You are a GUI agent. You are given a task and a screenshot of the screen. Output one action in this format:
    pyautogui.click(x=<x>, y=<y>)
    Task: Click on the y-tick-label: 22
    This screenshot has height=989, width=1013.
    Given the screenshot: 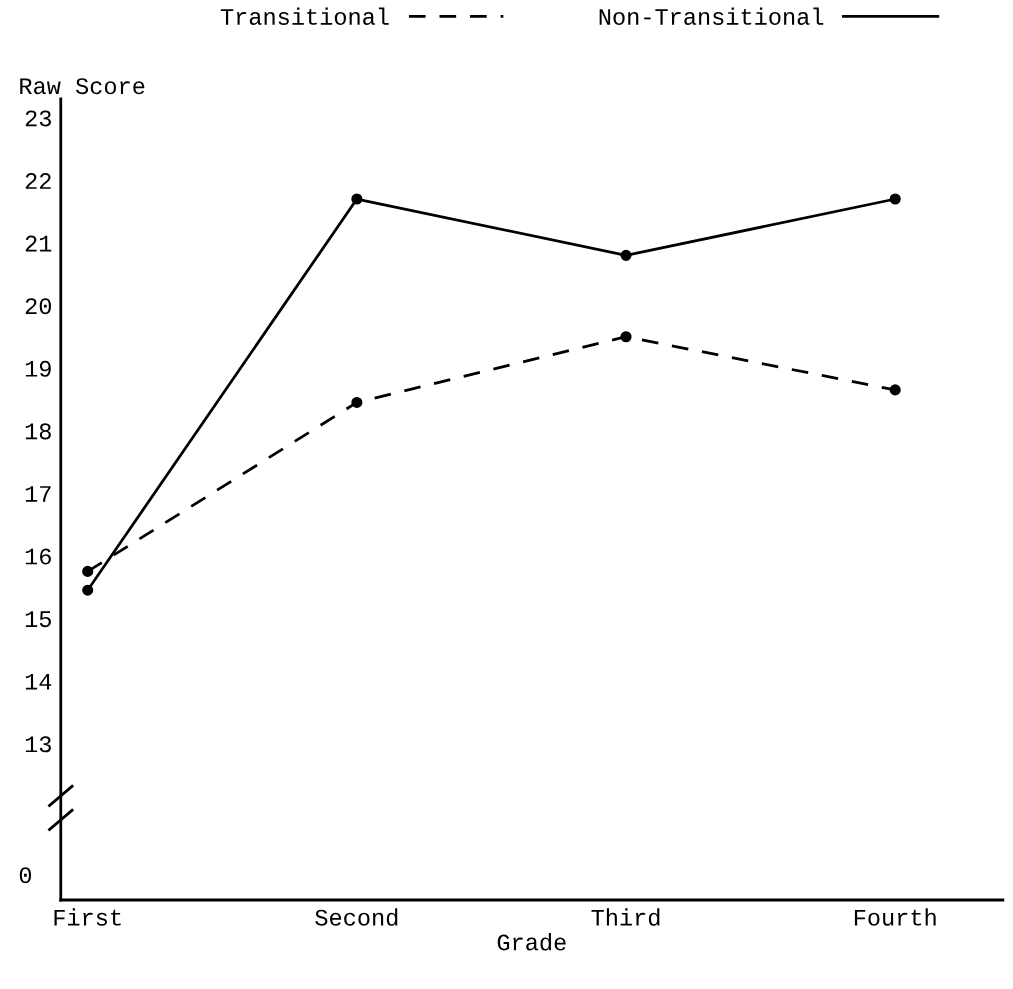 What is the action you would take?
    pyautogui.click(x=38, y=181)
    